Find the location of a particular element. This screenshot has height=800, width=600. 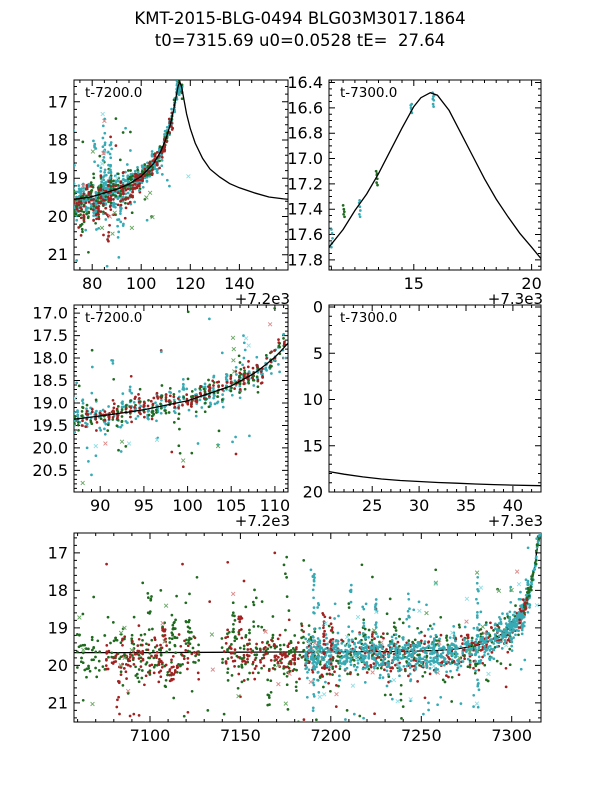

x-tick-label: 95 is located at coordinates (144, 505).